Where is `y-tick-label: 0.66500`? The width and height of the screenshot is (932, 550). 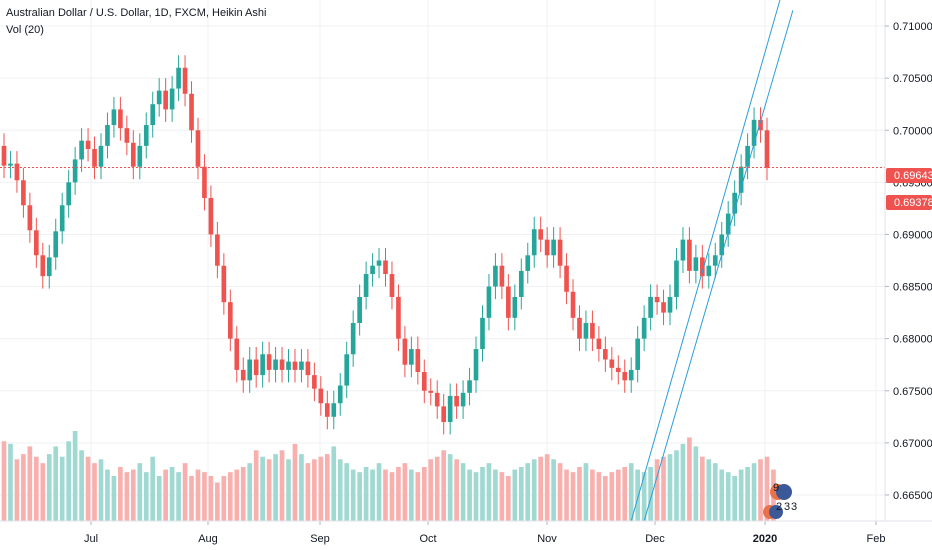
y-tick-label: 0.66500 is located at coordinates (912, 496).